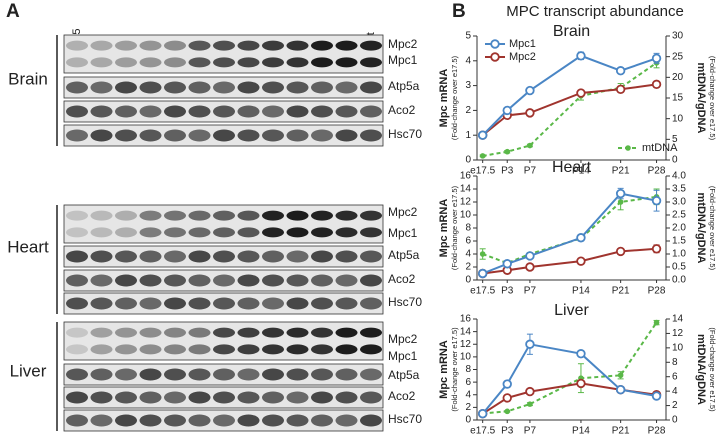 This screenshot has width=720, height=435. What do you see at coordinates (621, 430) in the screenshot?
I see `x-tick-label: P21` at bounding box center [621, 430].